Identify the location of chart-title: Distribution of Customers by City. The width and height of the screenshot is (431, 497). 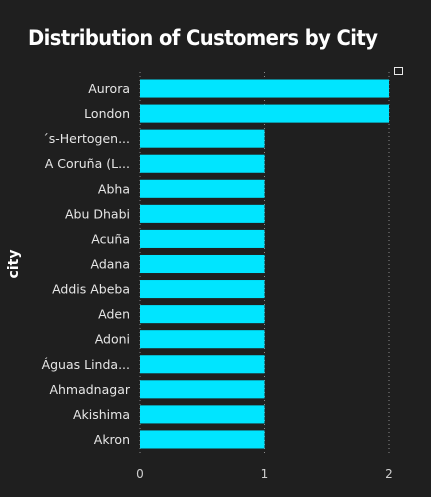
(203, 38).